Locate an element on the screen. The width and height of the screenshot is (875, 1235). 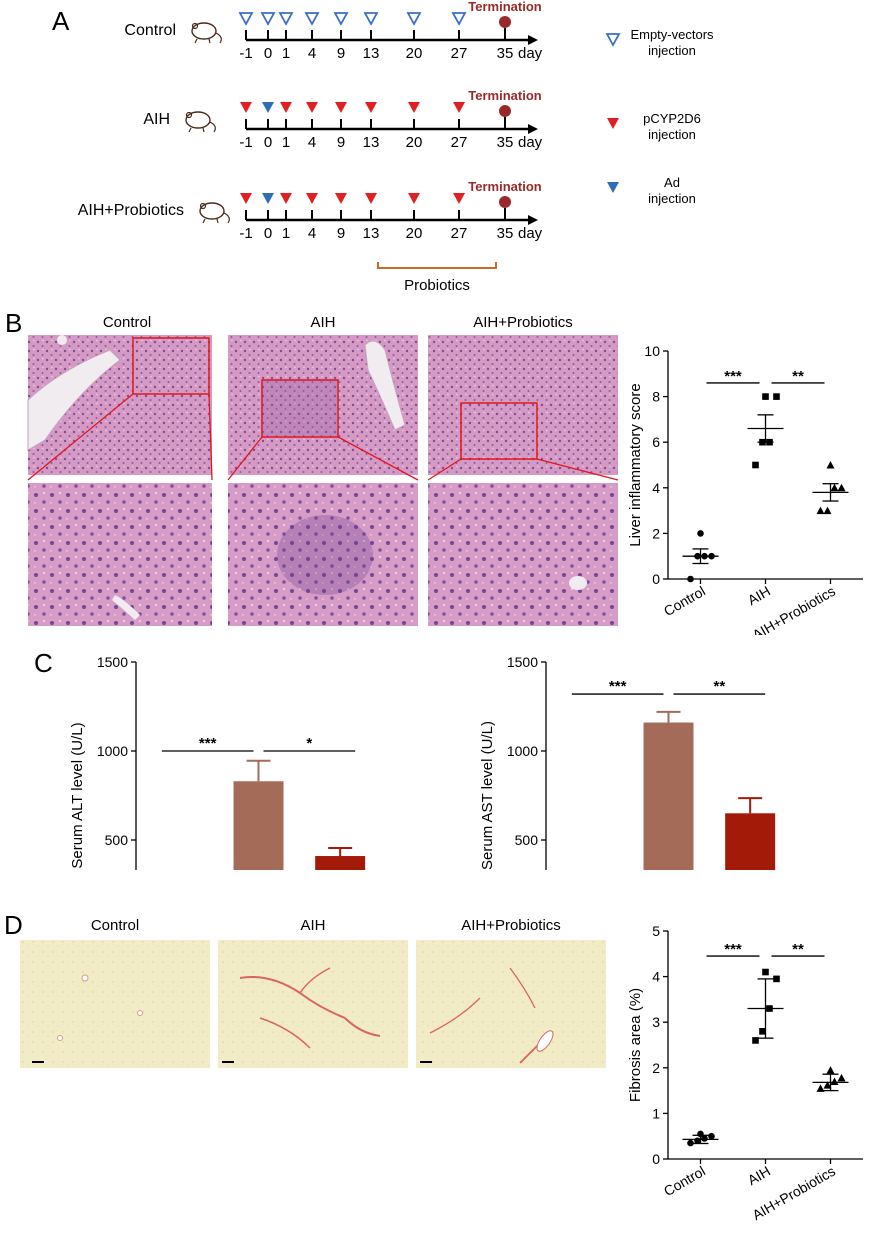
legend-pcyp2d6-marker is located at coordinates (613, 123).